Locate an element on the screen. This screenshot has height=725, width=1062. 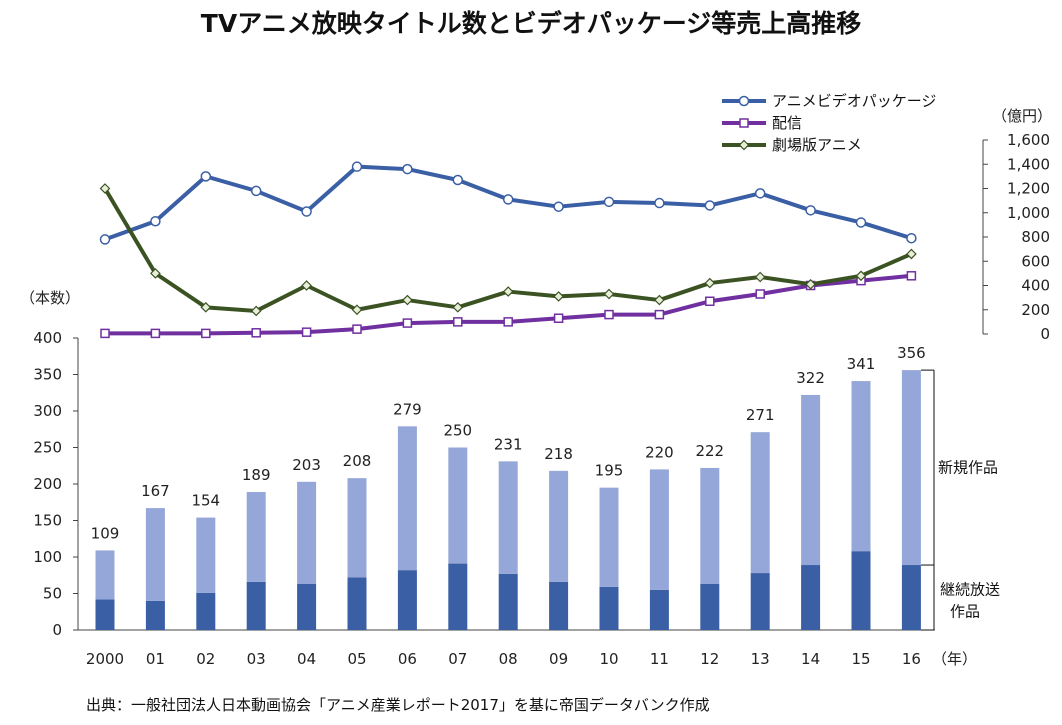
bar-total-label: 167 is located at coordinates (155, 491).